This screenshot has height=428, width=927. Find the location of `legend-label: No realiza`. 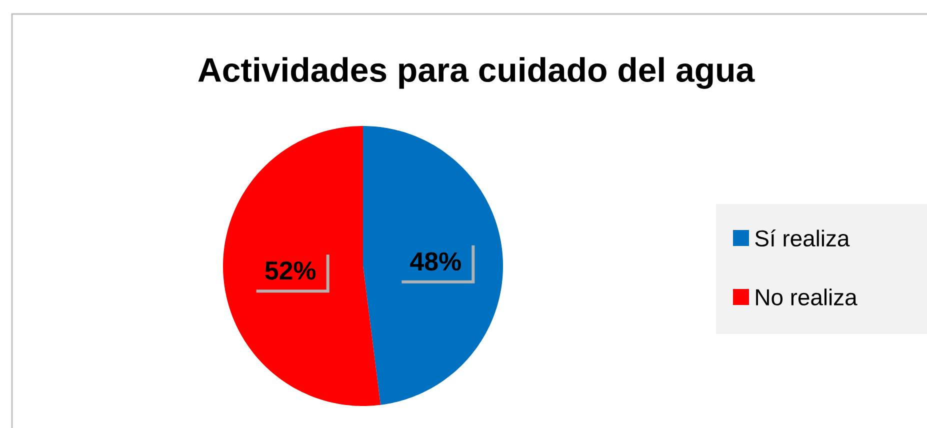

legend-label: No realiza is located at coordinates (807, 297).